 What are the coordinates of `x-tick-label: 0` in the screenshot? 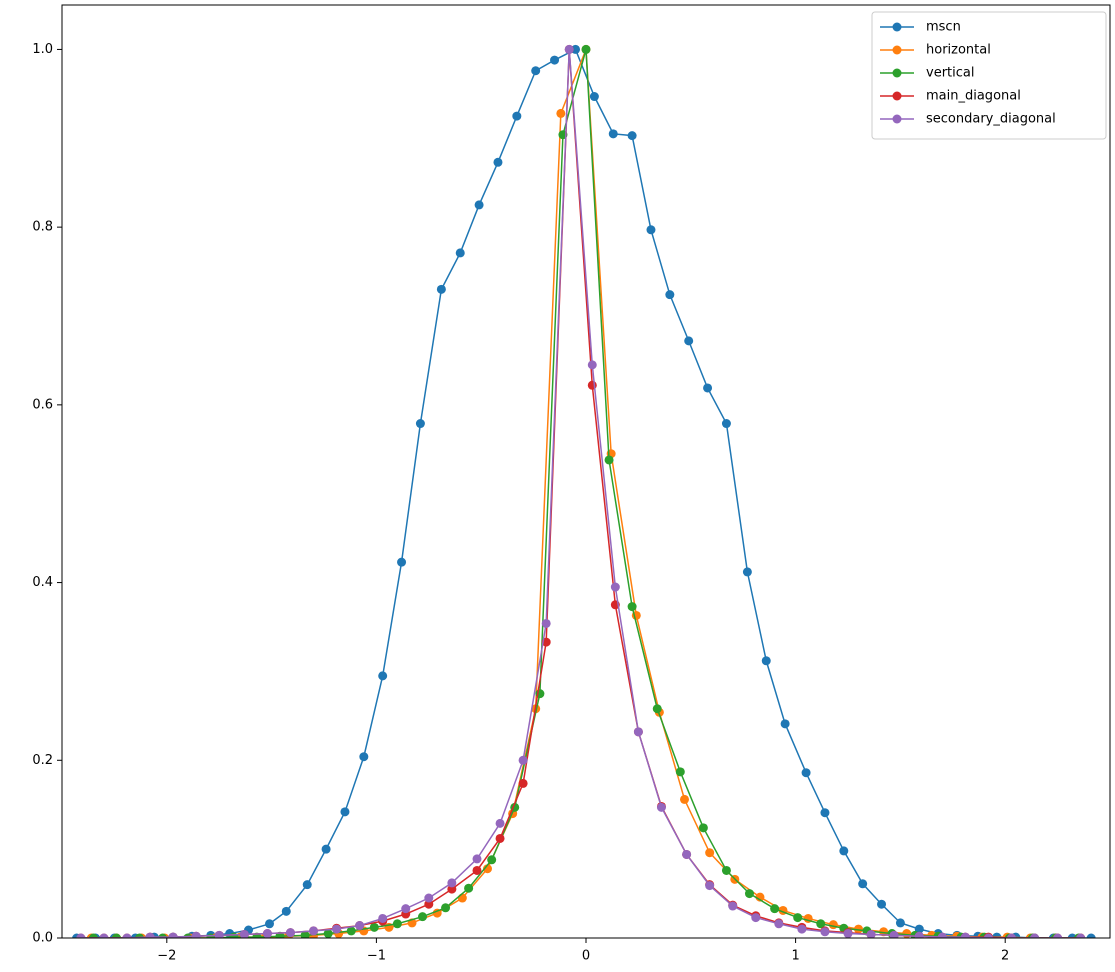 It's located at (586, 956).